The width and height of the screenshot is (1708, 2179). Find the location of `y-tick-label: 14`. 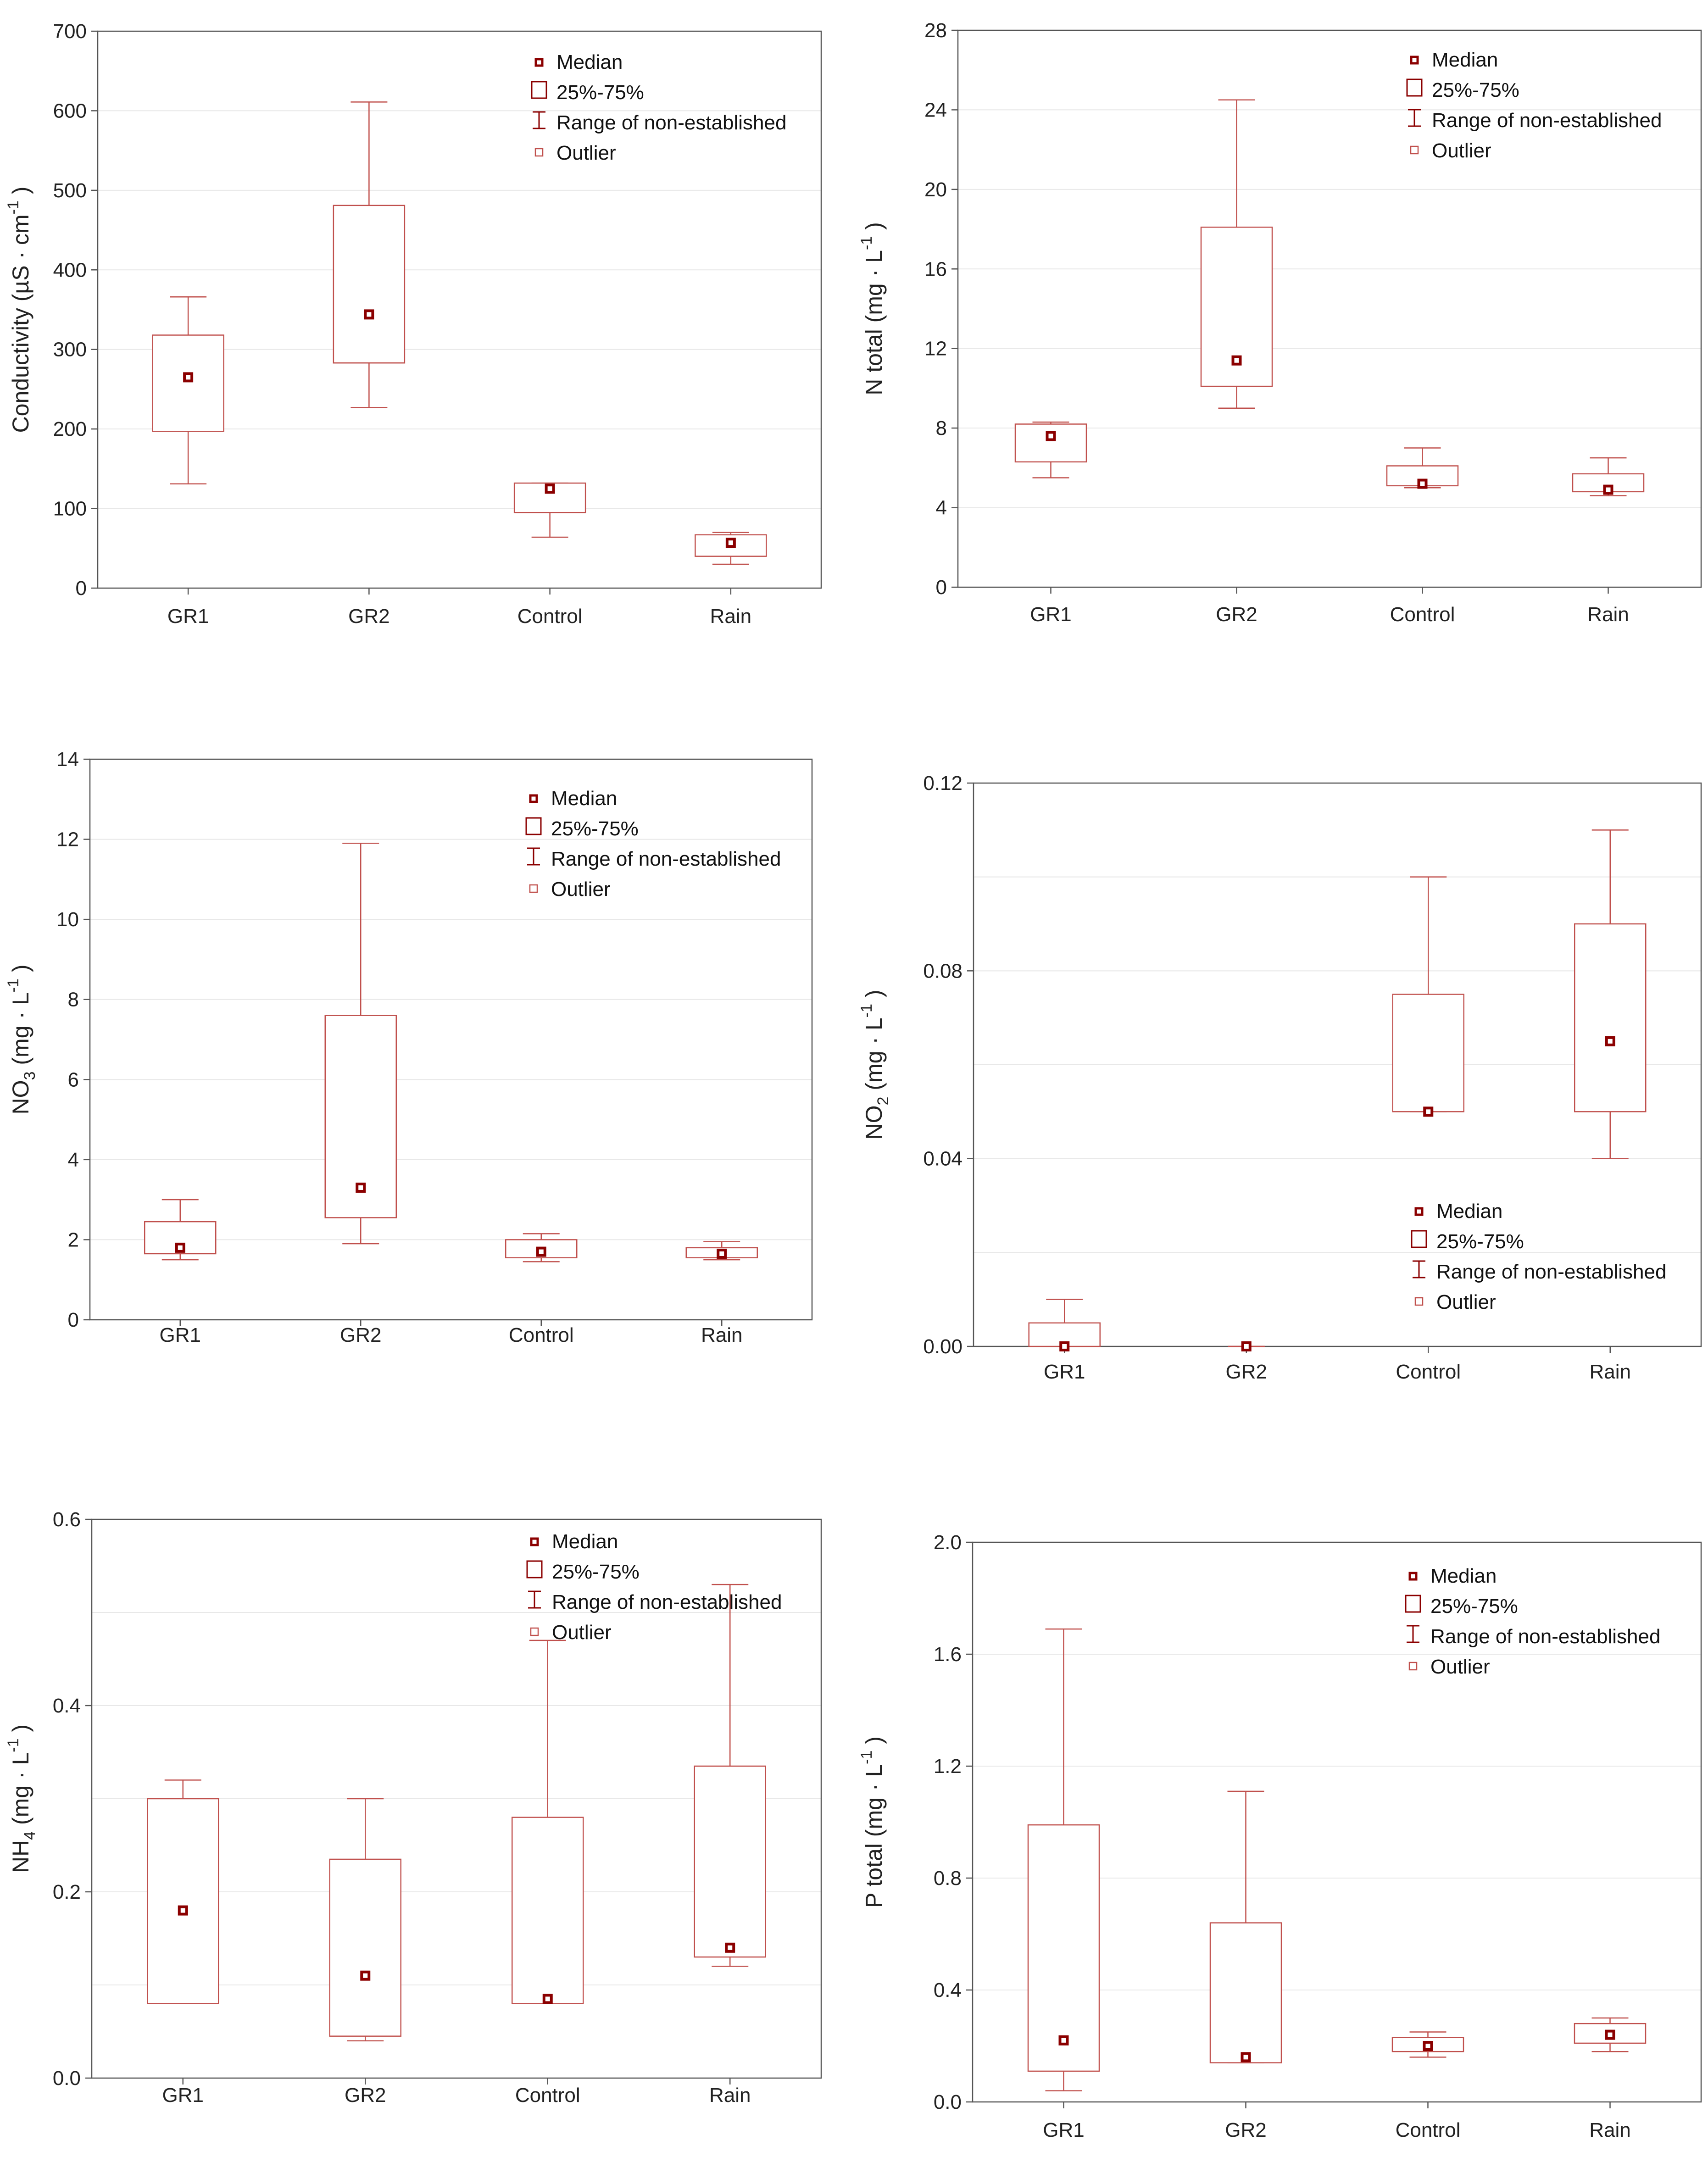

y-tick-label: 14 is located at coordinates (67, 760).